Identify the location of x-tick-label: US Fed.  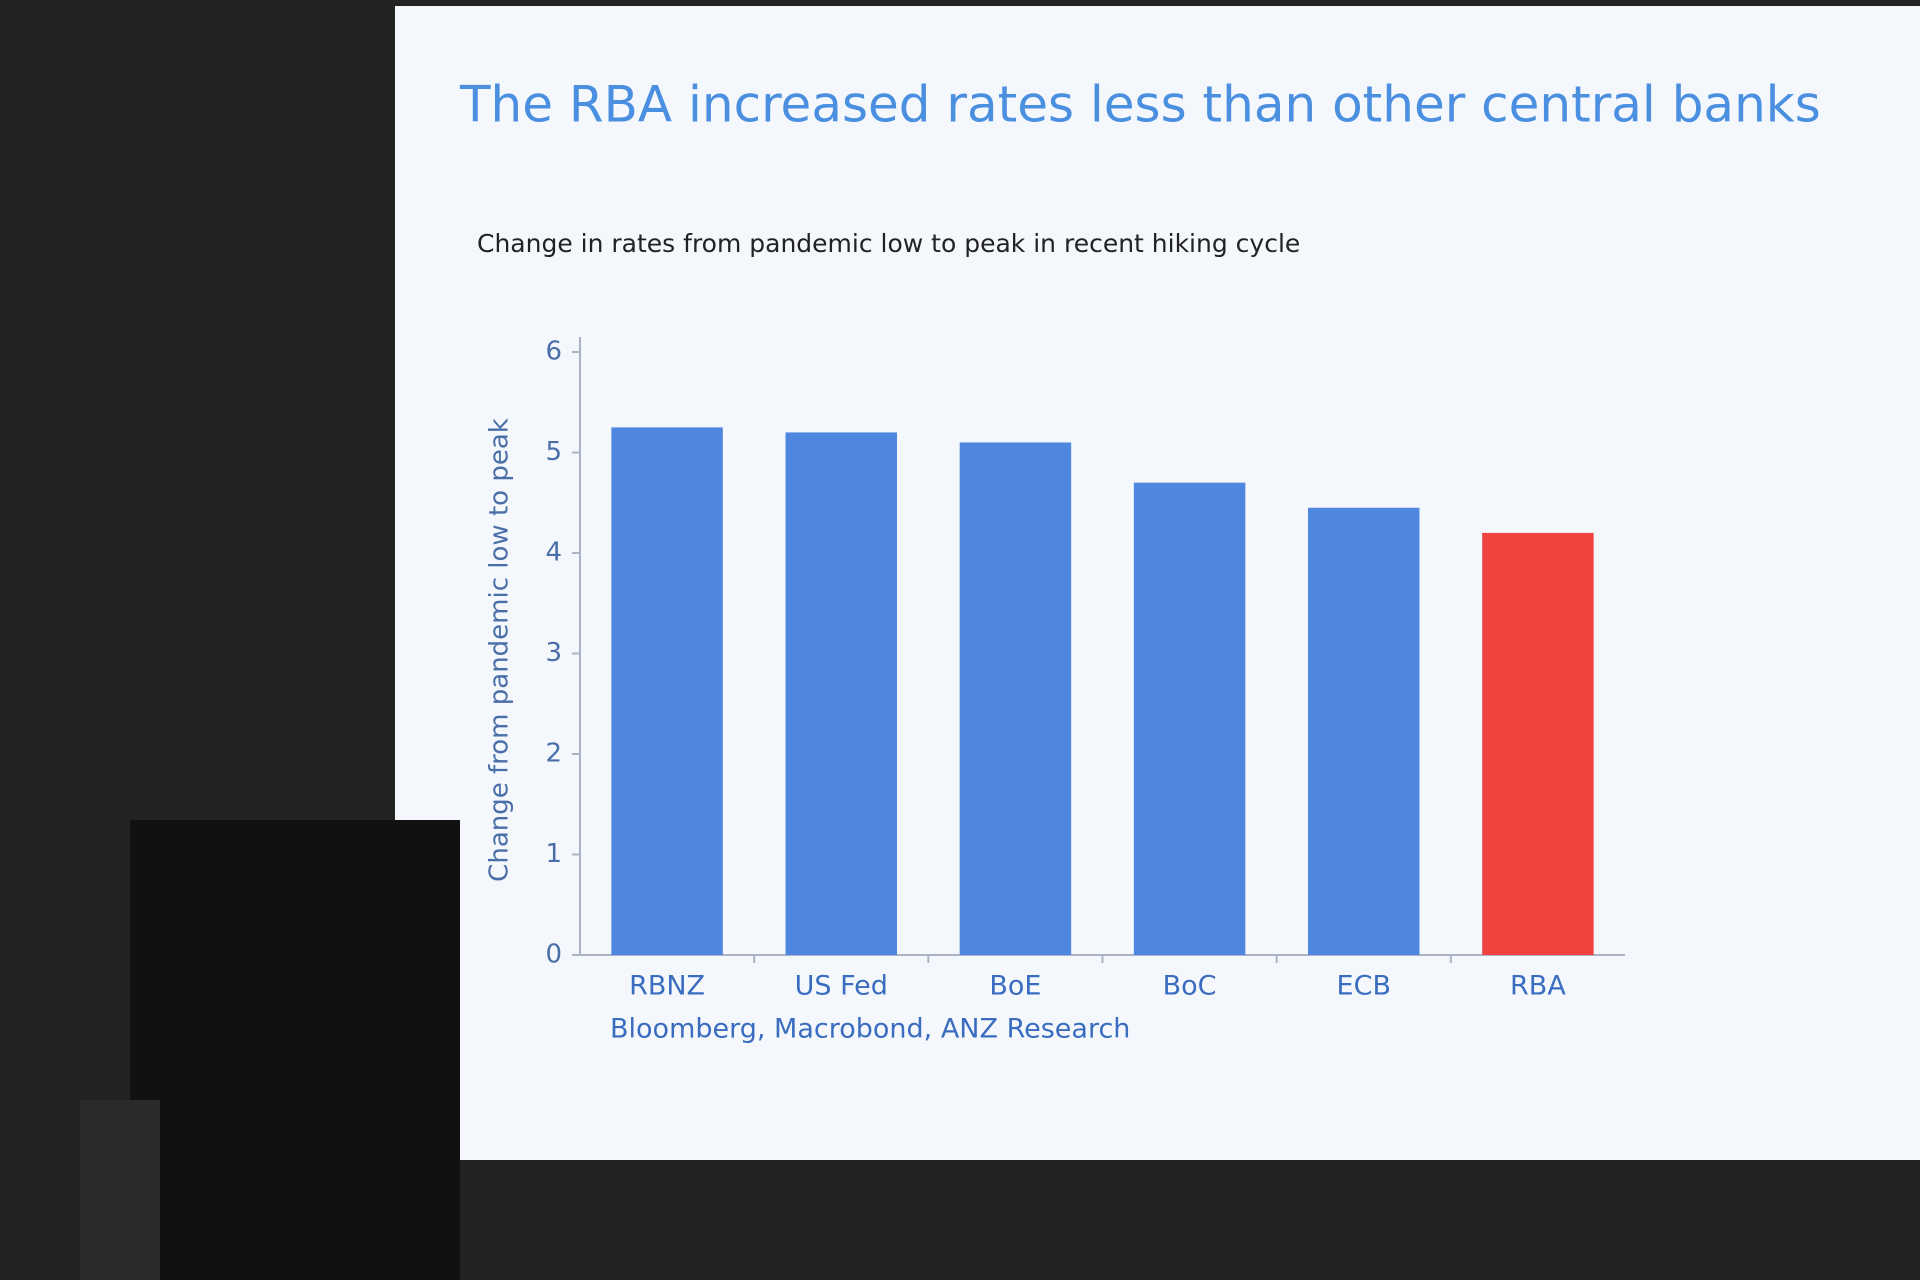
(841, 986).